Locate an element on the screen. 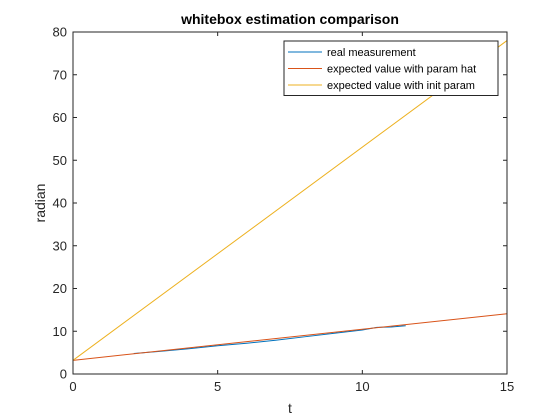  y-tick-label: 30 is located at coordinates (60, 245).